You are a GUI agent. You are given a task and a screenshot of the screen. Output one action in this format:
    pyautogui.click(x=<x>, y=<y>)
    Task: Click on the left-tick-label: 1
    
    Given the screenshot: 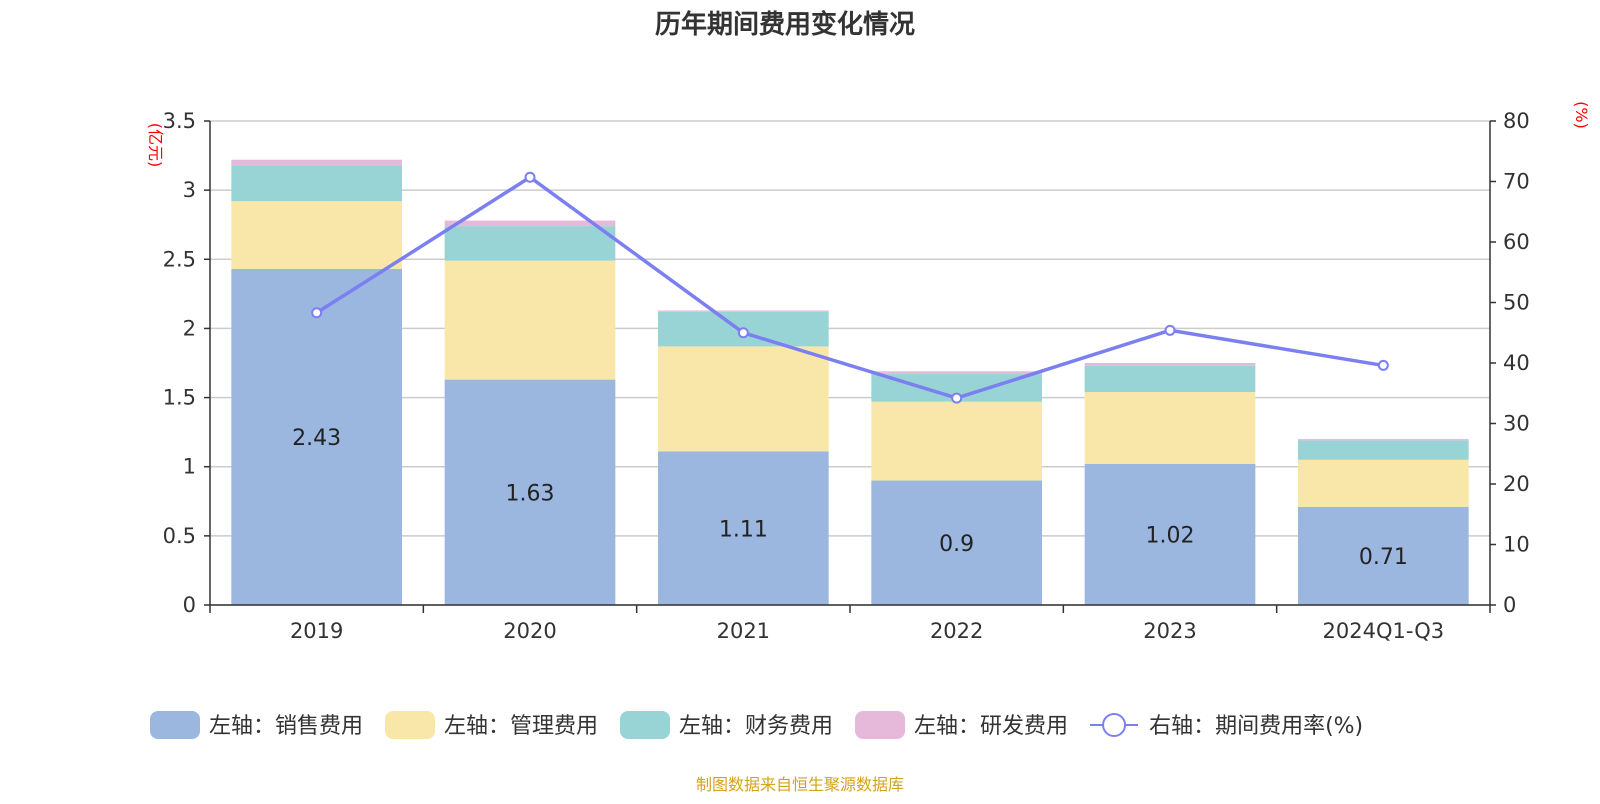 What is the action you would take?
    pyautogui.click(x=189, y=467)
    